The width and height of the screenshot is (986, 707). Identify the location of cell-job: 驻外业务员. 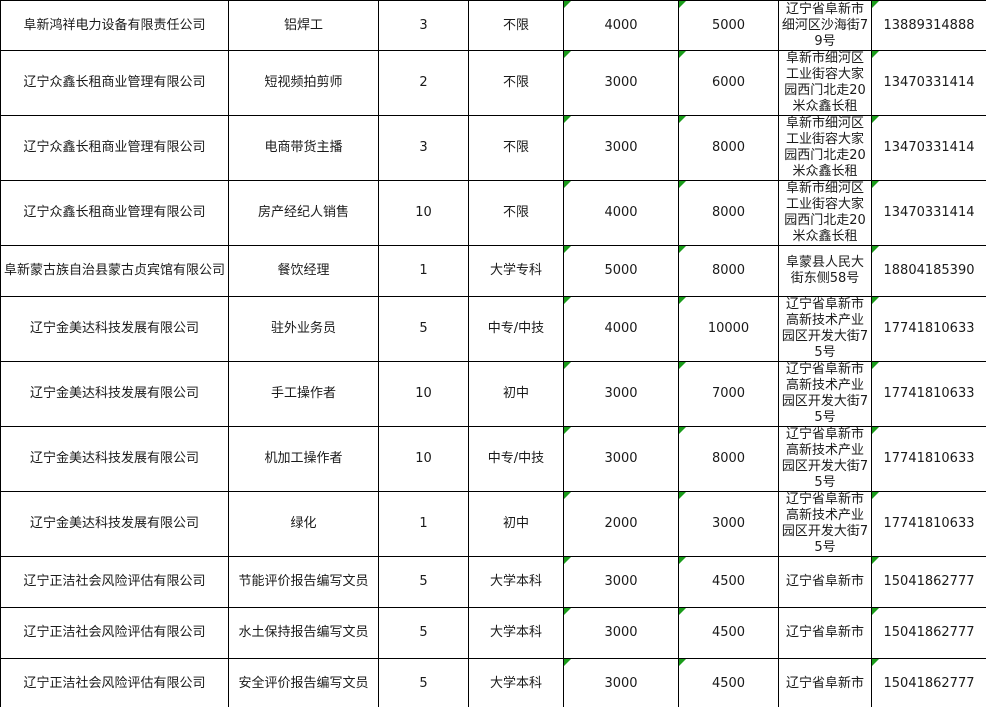
(303, 329).